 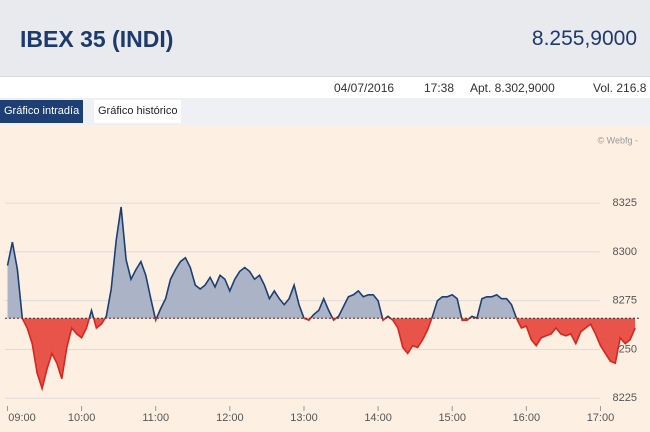 I want to click on y-tick-label: 8325, so click(x=625, y=203).